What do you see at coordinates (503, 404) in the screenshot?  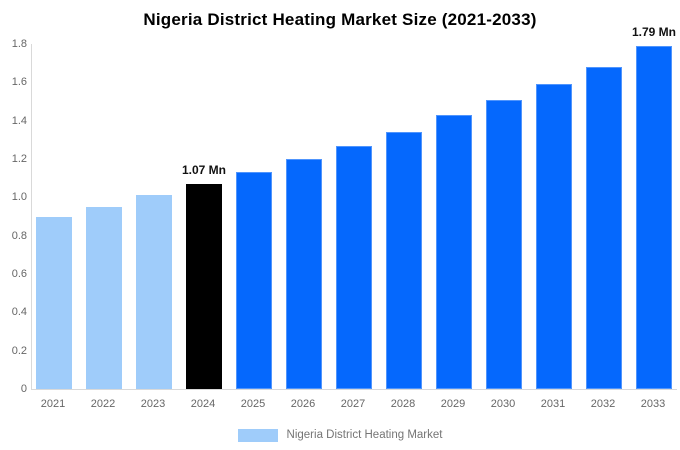 I see `x-tick-2030: 2030` at bounding box center [503, 404].